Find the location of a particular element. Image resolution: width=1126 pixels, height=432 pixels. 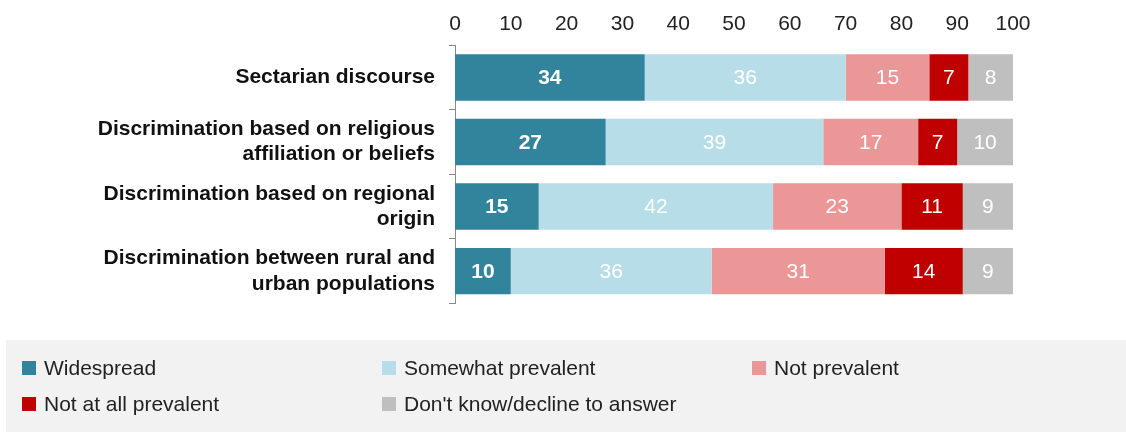

x-tick-label: 50 is located at coordinates (734, 23).